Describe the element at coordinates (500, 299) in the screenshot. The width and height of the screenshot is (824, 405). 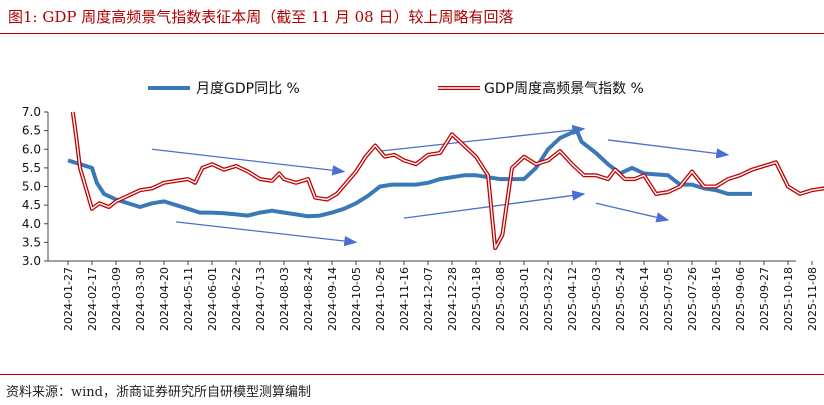
I see `x-tick-label: 2025-02-08` at that location.